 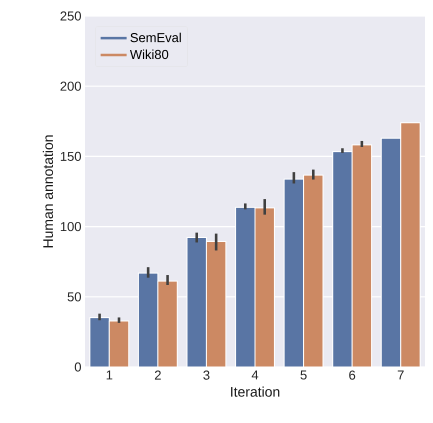 I want to click on y-tick-label: 100, so click(x=70, y=227).